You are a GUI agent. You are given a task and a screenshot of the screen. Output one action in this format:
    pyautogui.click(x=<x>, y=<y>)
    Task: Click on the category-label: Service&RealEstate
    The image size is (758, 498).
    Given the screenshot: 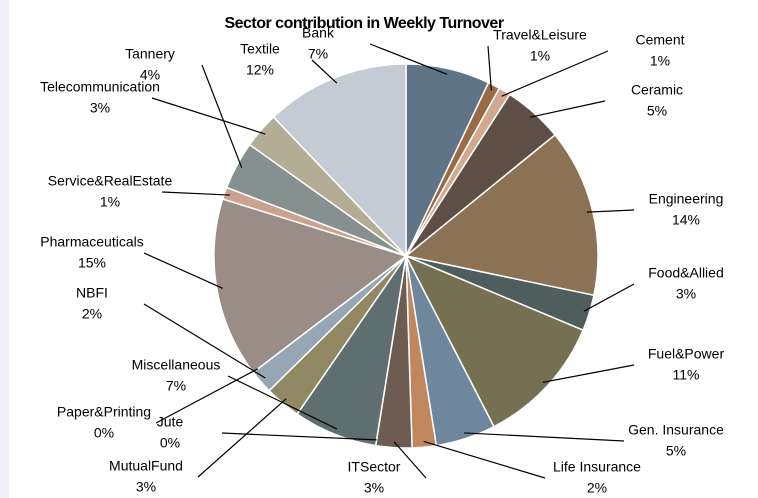 What is the action you would take?
    pyautogui.click(x=110, y=181)
    